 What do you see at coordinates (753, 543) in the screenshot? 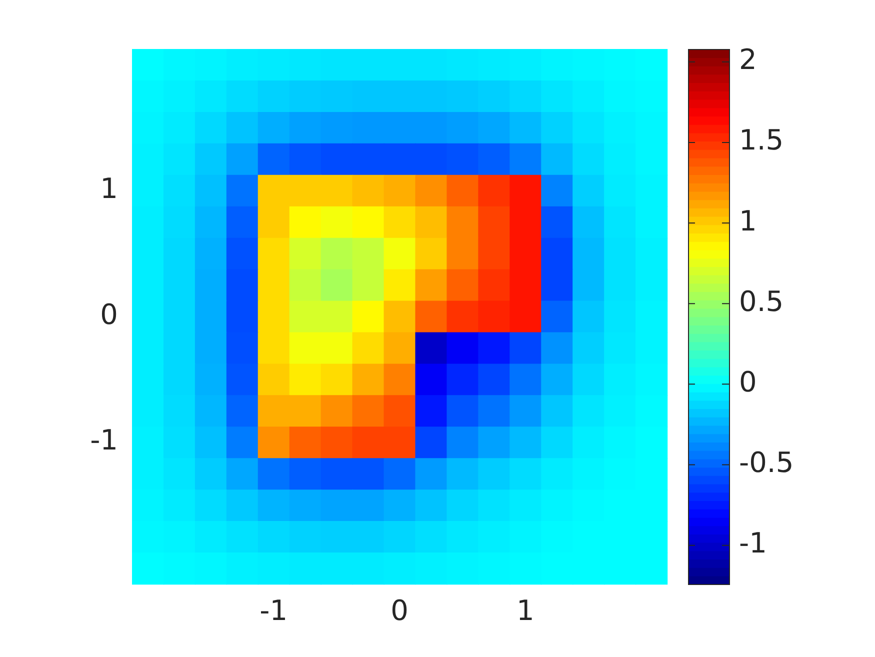
I see `color-bar-label: -1` at bounding box center [753, 543].